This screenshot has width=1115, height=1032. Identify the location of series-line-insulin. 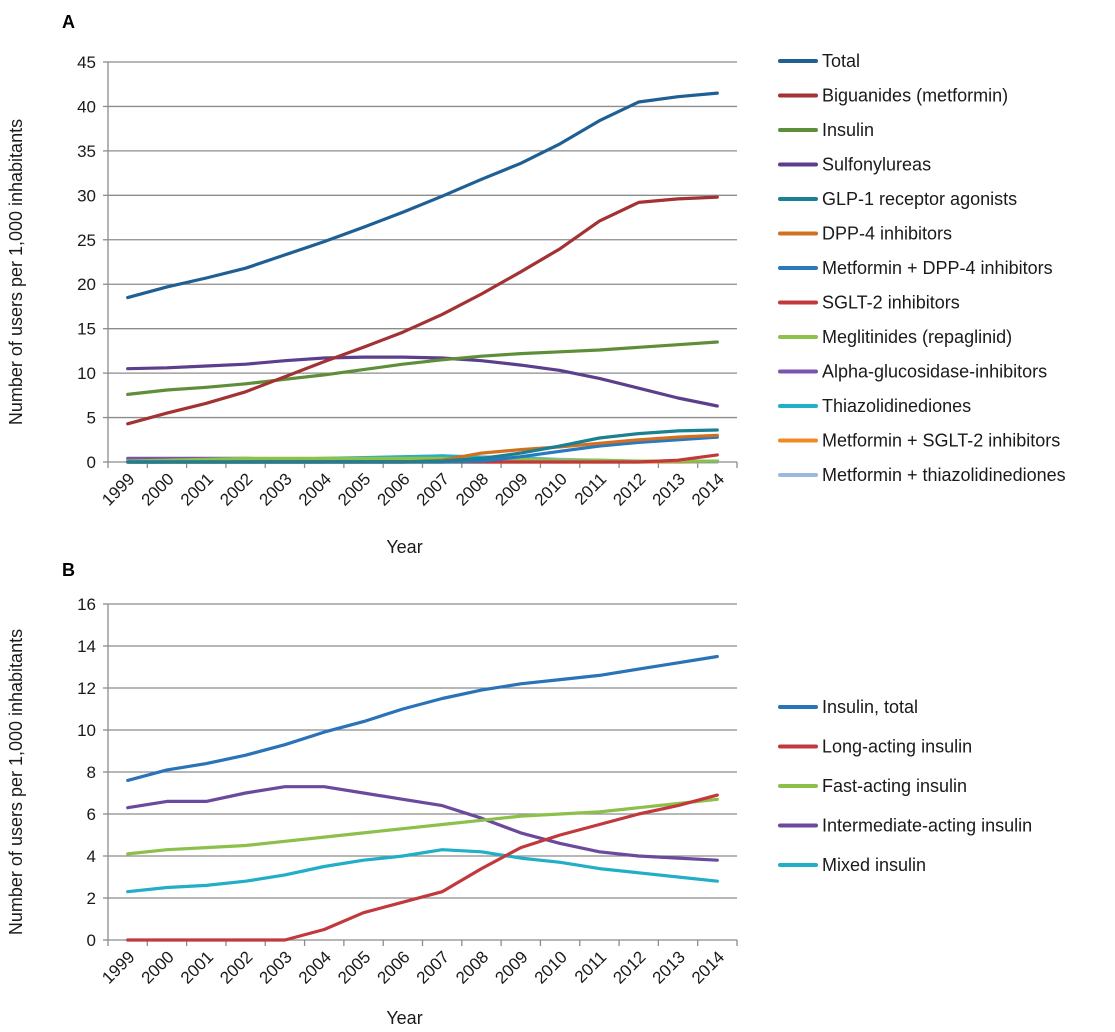
(422, 368).